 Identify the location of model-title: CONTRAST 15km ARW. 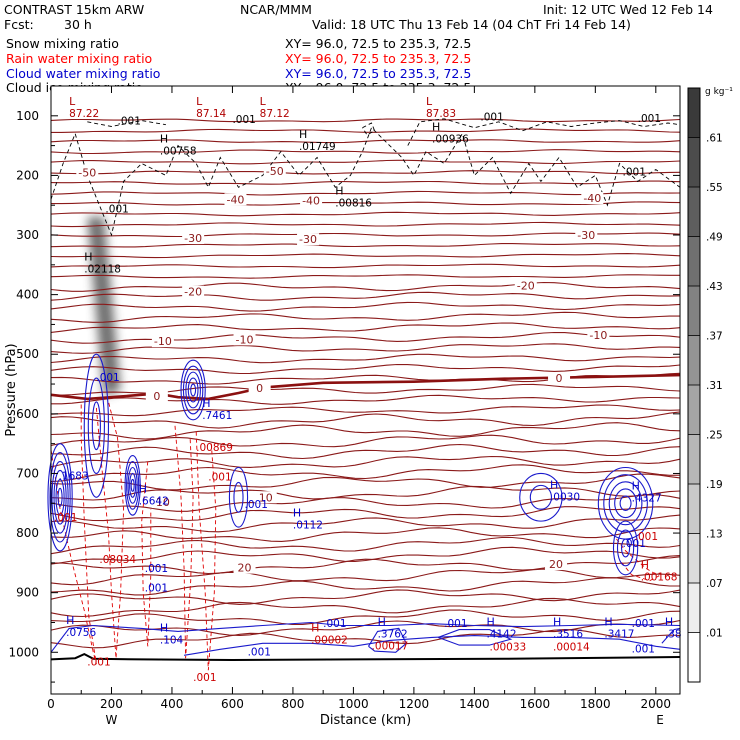
(74, 9).